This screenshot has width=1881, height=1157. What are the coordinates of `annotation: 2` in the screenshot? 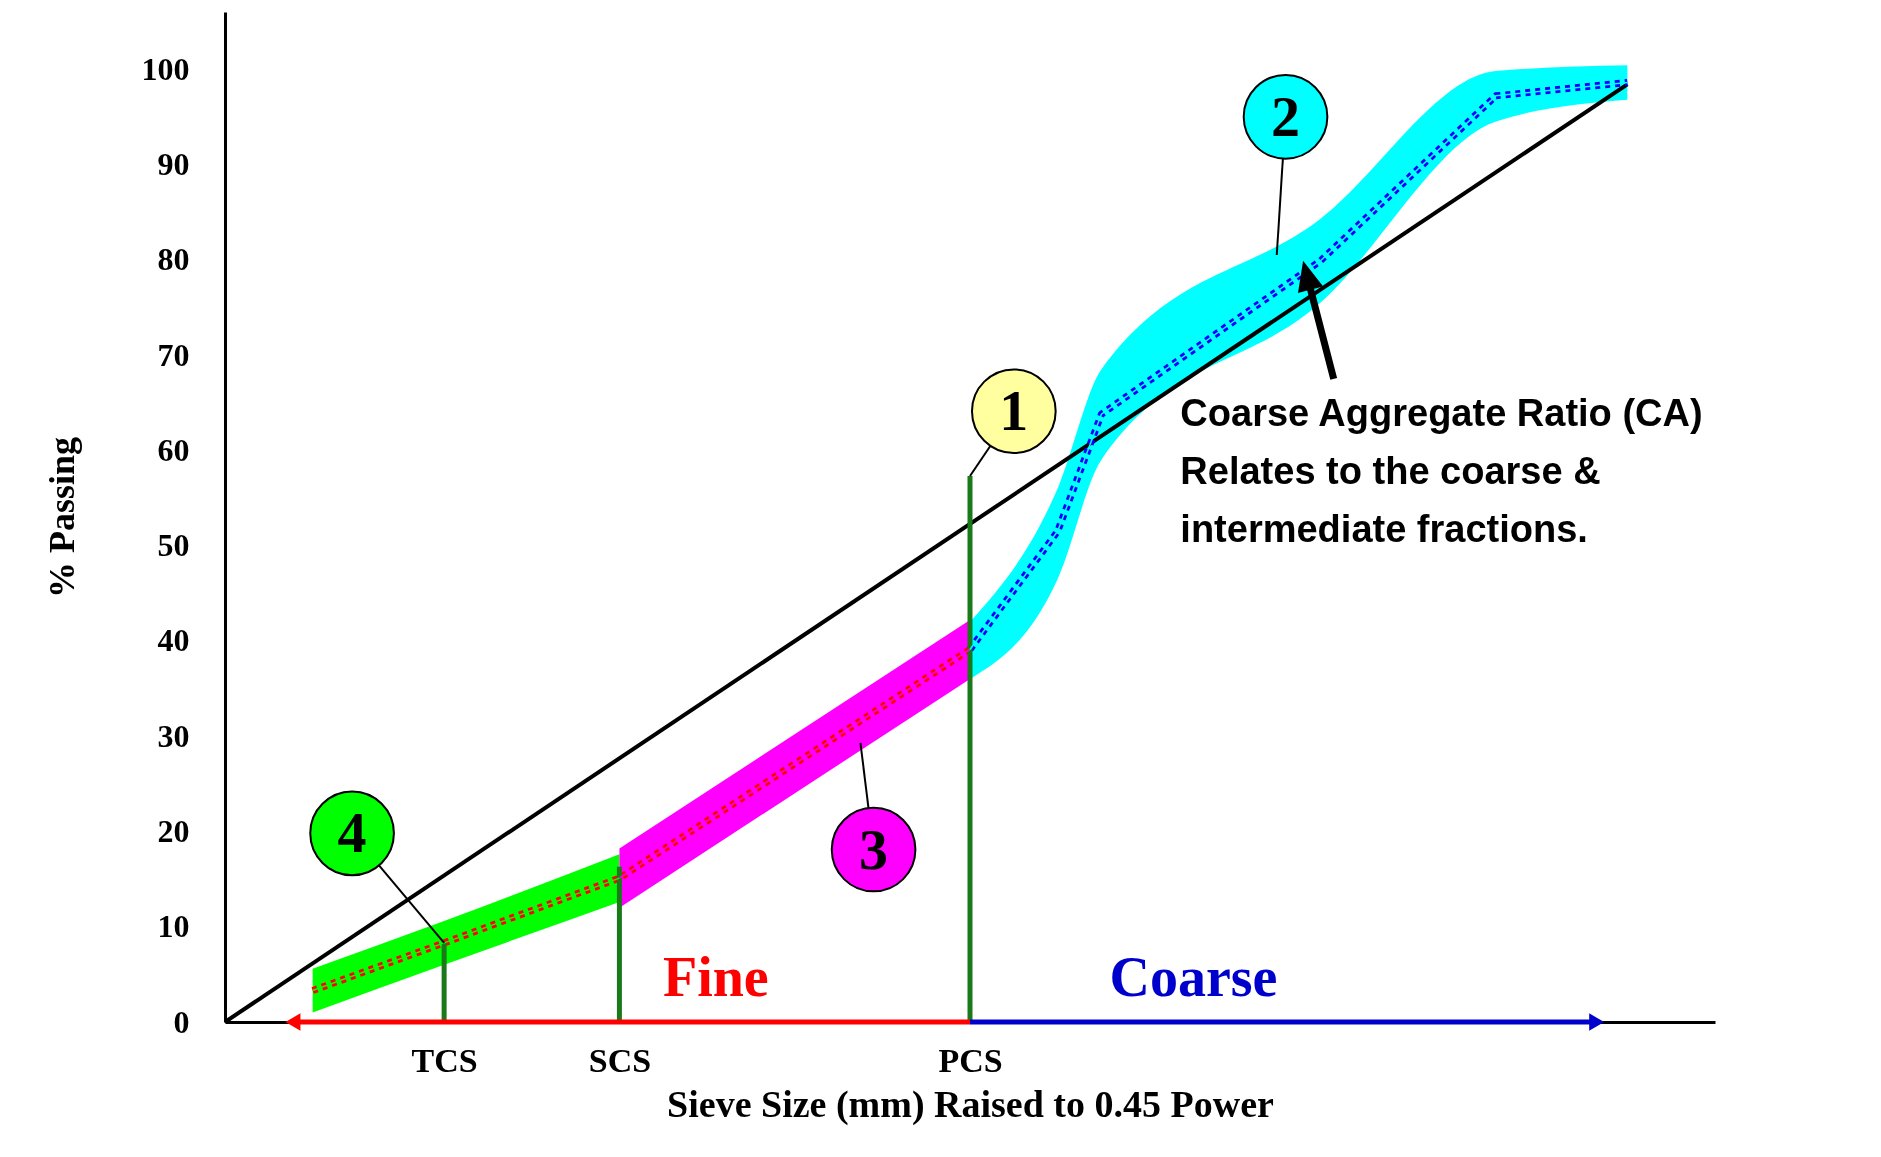 It's located at (1286, 116).